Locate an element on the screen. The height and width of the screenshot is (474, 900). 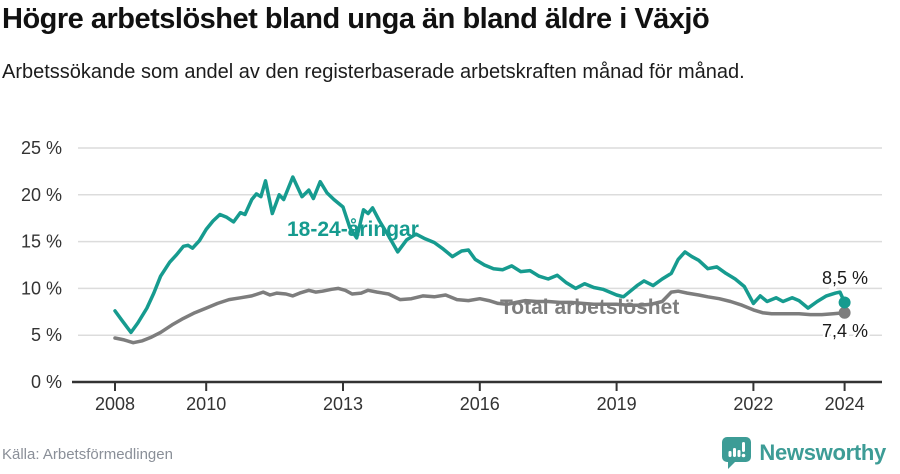
series-label-total: Total arbetslöshet is located at coordinates (589, 307).